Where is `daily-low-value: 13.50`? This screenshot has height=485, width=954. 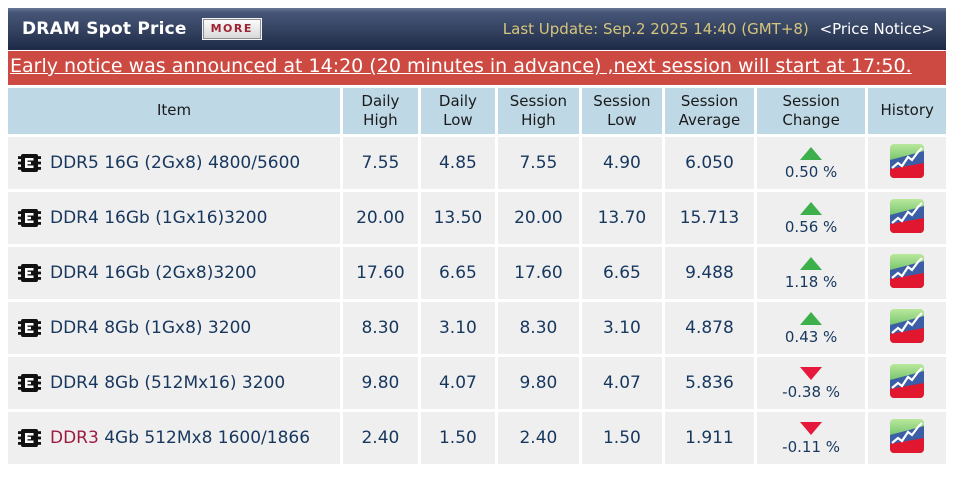
daily-low-value: 13.50 is located at coordinates (458, 218).